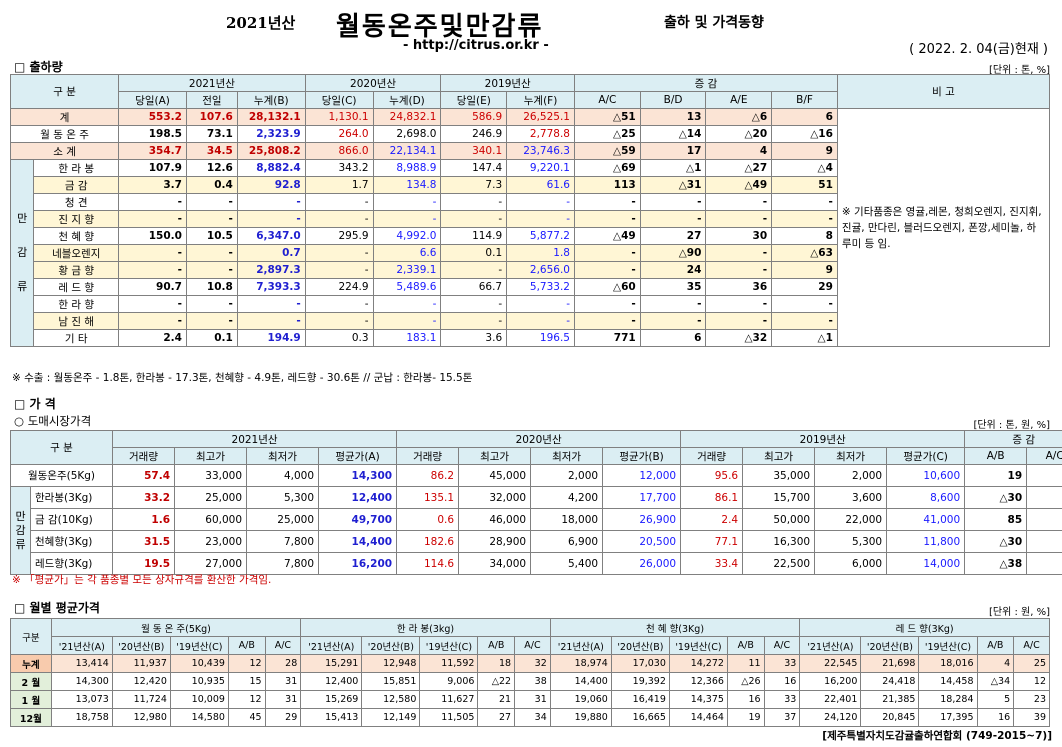 The image size is (1062, 747). What do you see at coordinates (495, 497) in the screenshot?
I see `data-cell: 32,000` at bounding box center [495, 497].